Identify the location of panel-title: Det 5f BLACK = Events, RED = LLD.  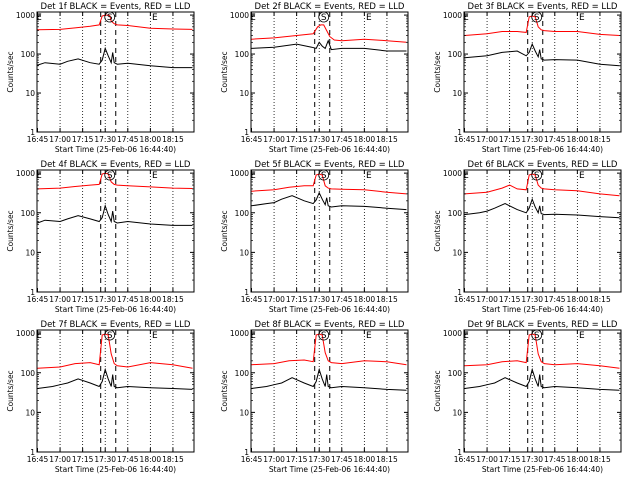
(330, 165).